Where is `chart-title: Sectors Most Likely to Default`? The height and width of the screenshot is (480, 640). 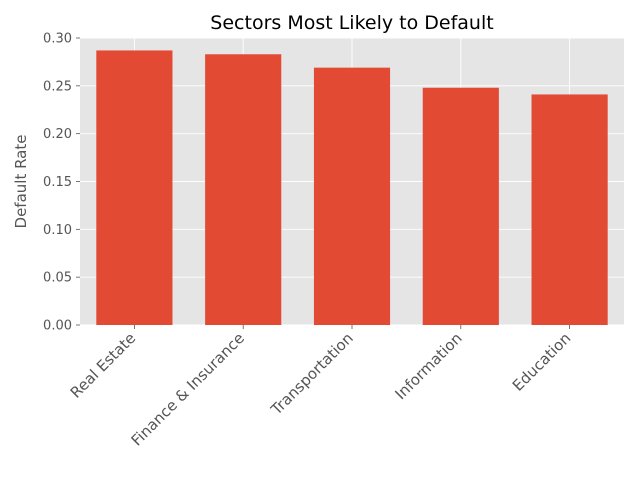 chart-title: Sectors Most Likely to Default is located at coordinates (351, 23).